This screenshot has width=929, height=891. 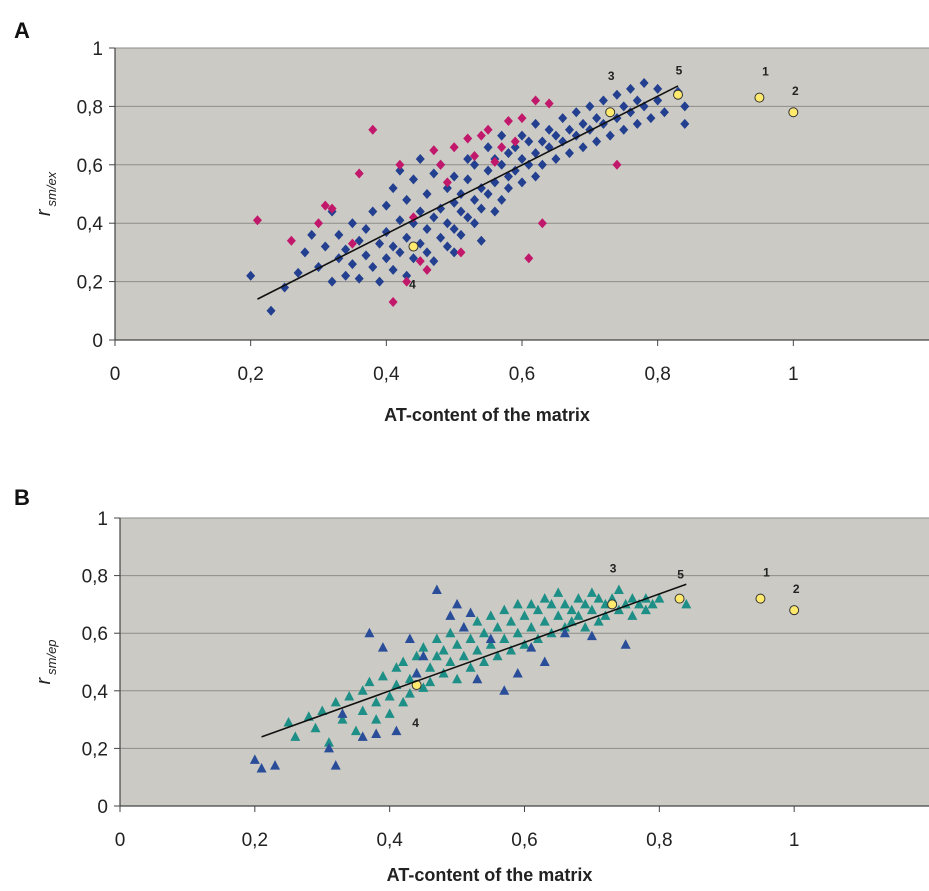 I want to click on x-axis-label: AT-content of the matrix, so click(x=487, y=415).